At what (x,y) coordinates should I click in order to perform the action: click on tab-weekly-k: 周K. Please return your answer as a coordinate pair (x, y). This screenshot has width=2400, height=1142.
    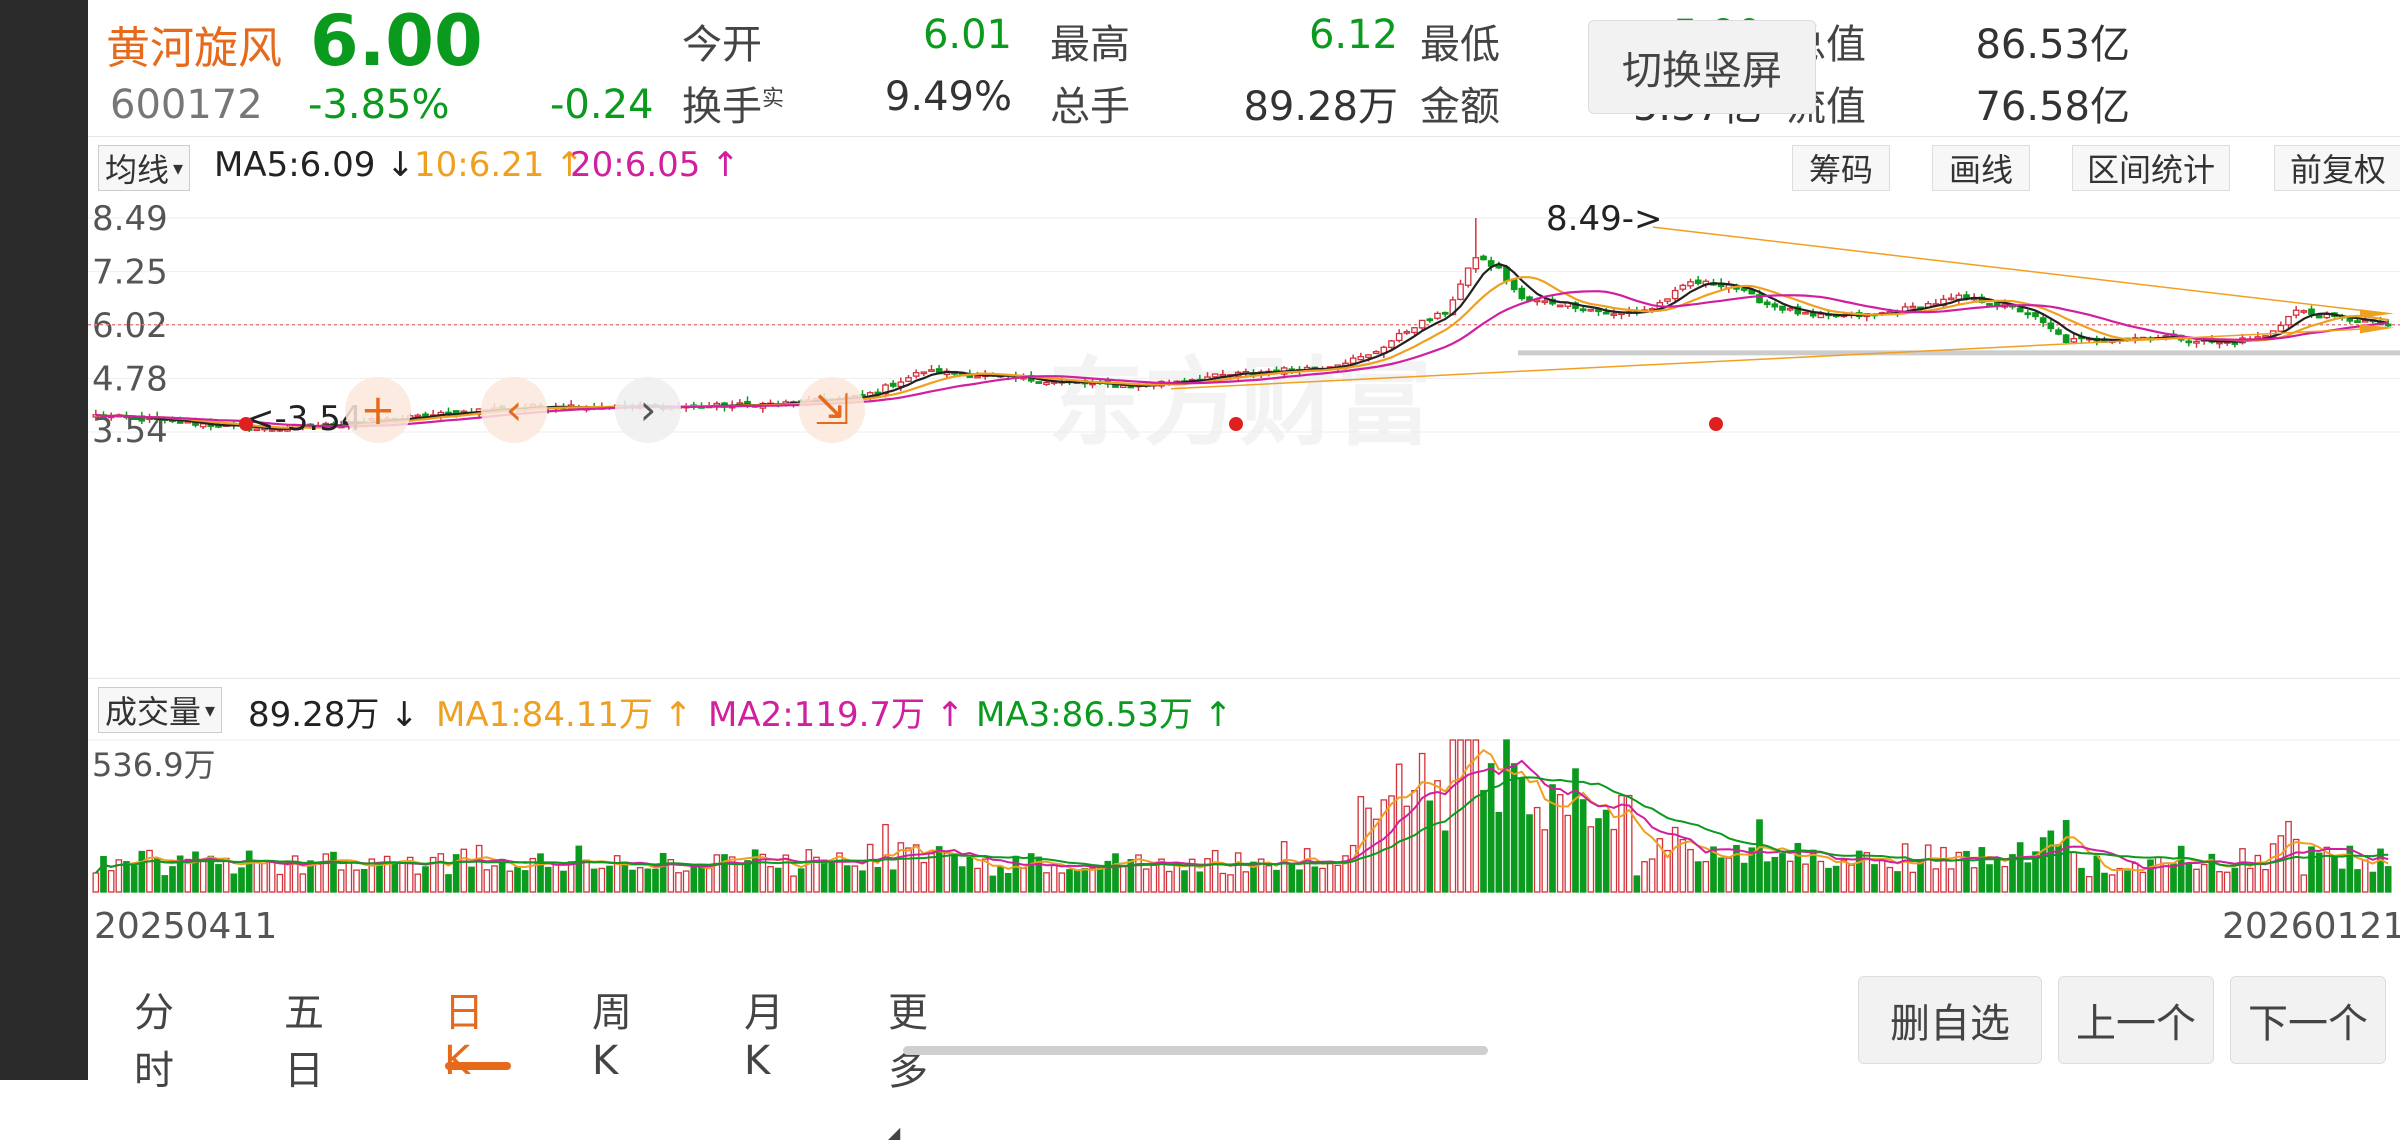
    Looking at the image, I should click on (612, 1037).